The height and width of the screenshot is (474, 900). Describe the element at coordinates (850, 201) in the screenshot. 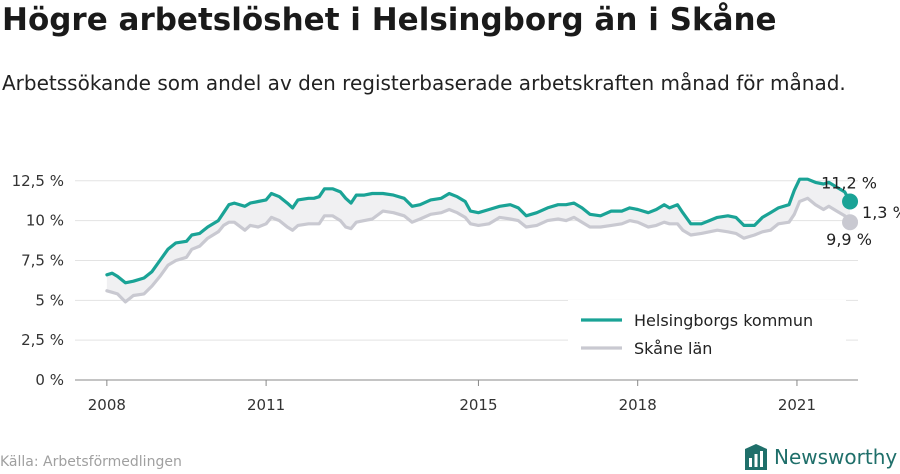

I see `end-point-helsingborg` at that location.